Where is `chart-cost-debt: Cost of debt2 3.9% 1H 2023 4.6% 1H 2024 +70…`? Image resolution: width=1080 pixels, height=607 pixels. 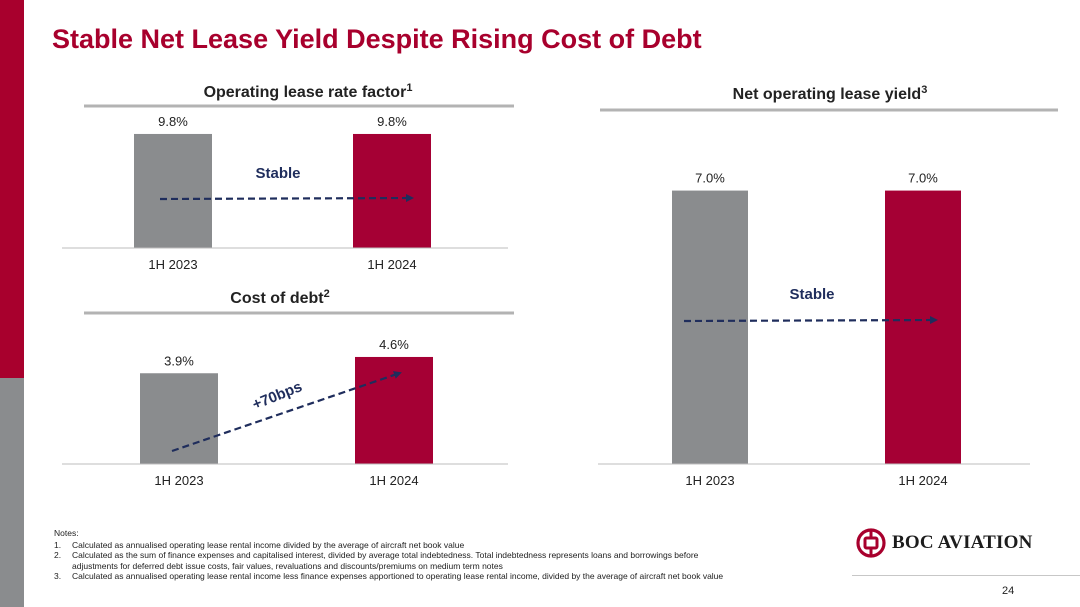
chart-cost-debt: Cost of debt2 3.9% 1H 2023 4.6% 1H 2024 +70… is located at coordinates (288, 388).